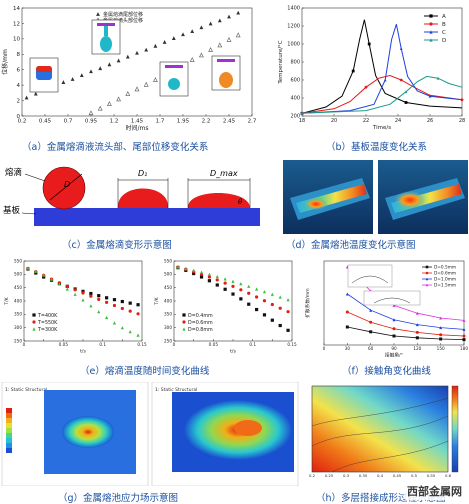 This screenshot has height=504, width=469. I want to click on y-tick-label: 300, so click(18, 327).